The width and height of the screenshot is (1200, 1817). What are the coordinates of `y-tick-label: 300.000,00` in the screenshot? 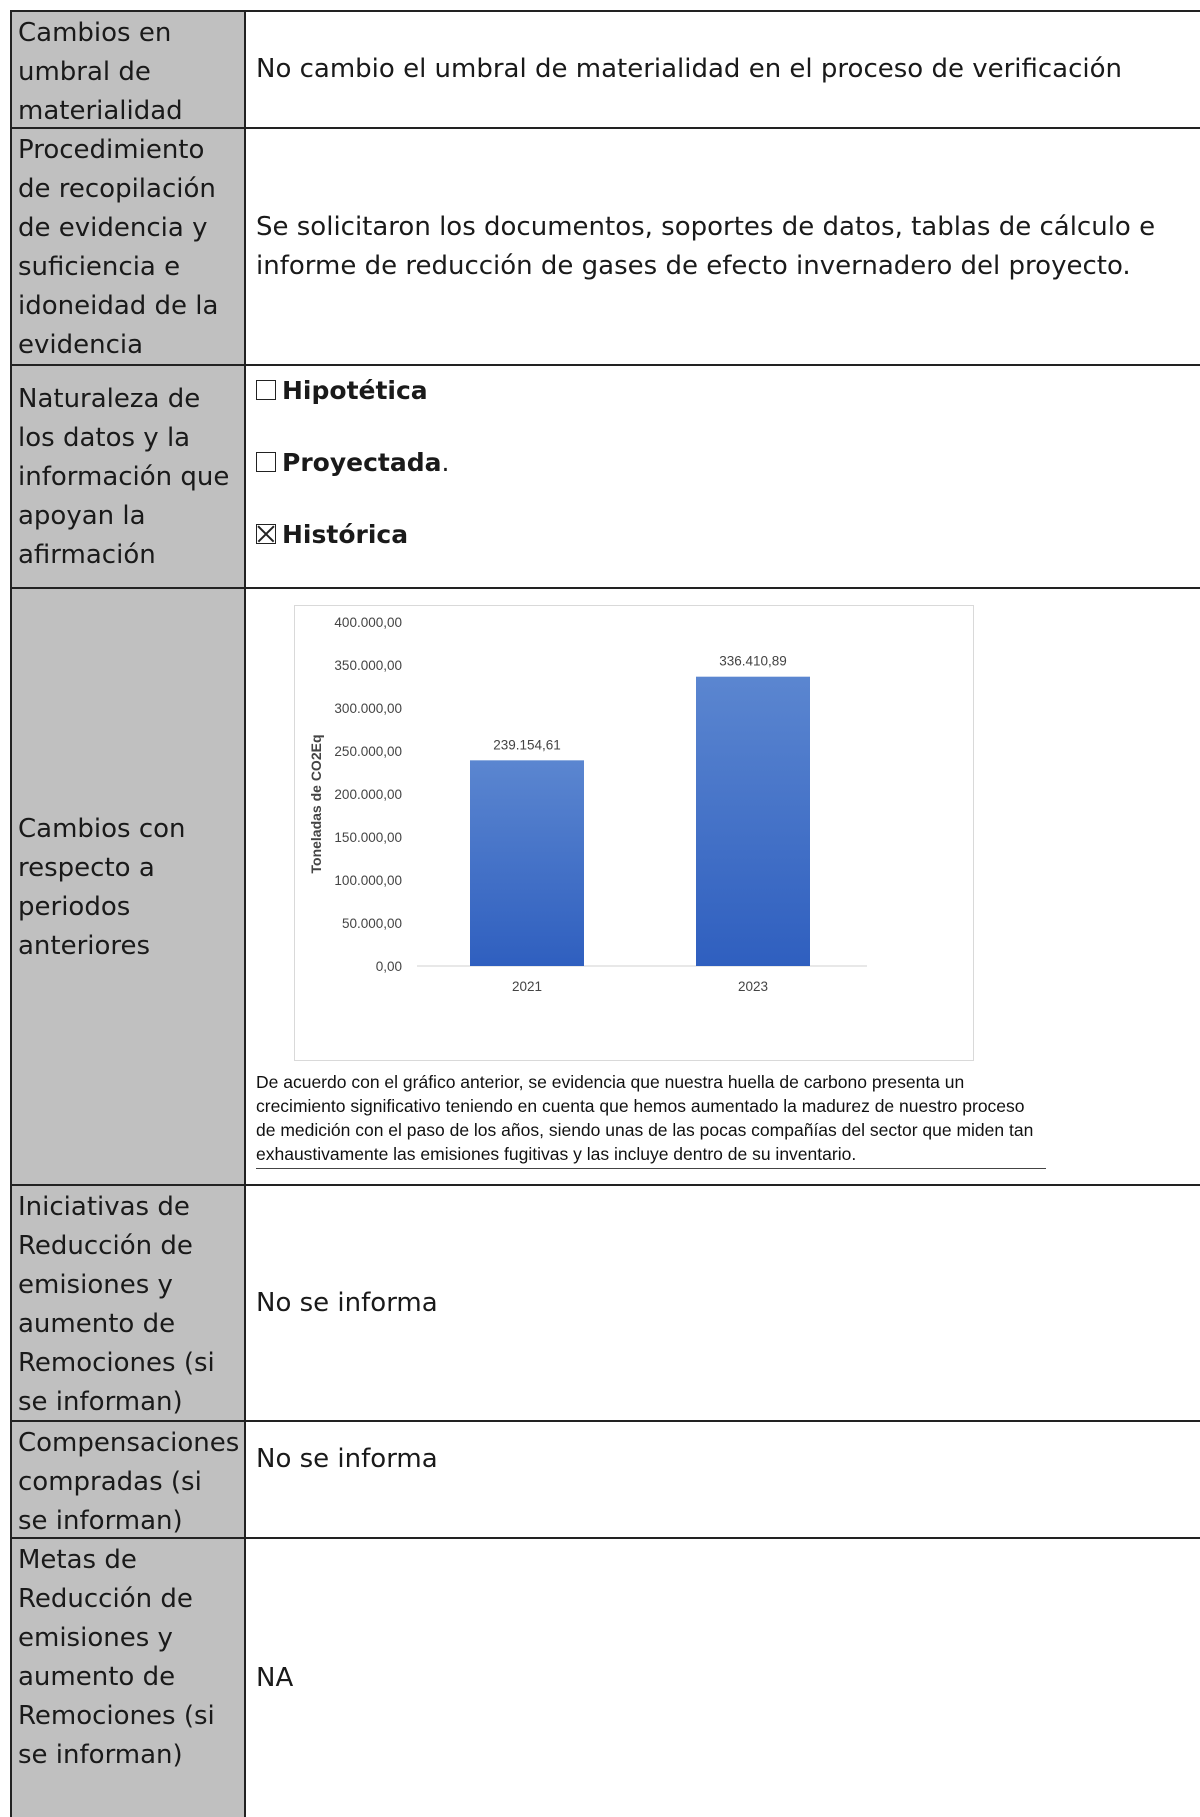 It's located at (368, 708).